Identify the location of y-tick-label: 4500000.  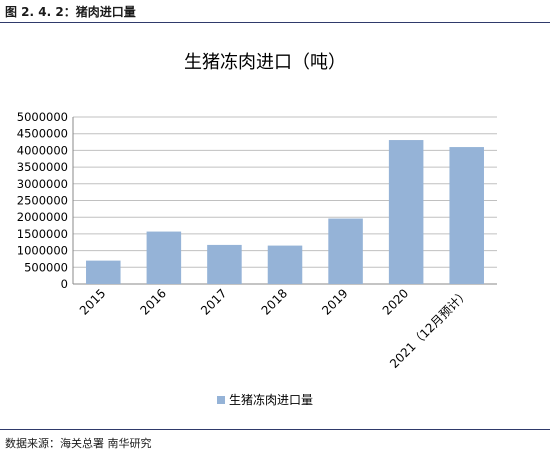
(42, 134).